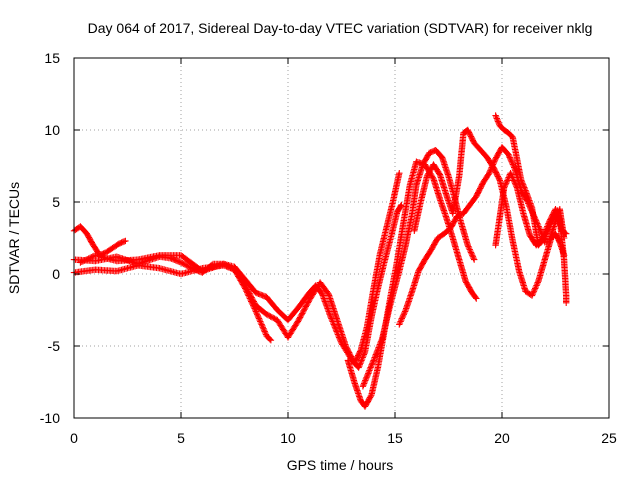  I want to click on series-trace-d, so click(176, 298).